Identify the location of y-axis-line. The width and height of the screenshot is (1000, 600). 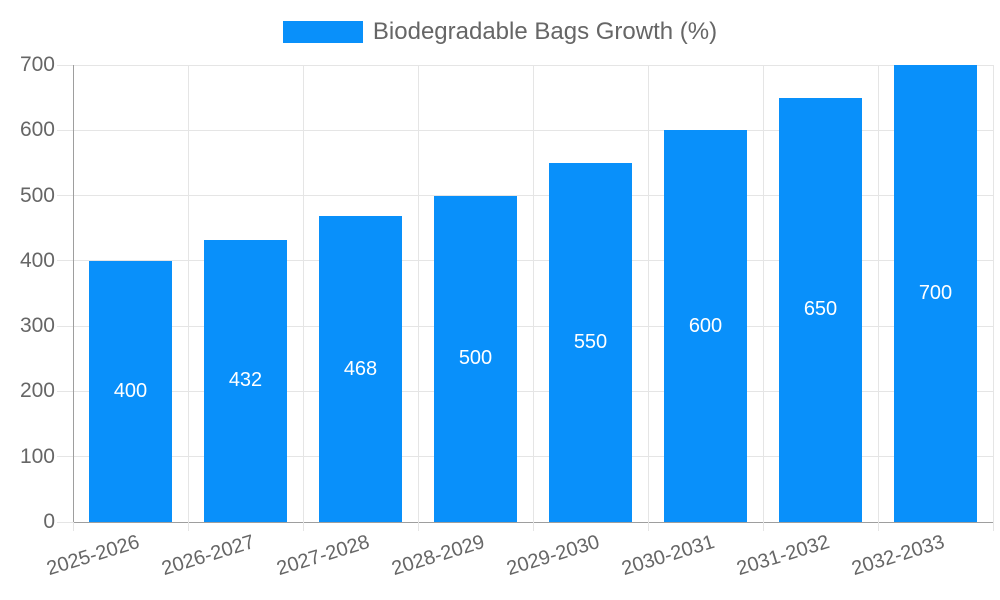
(73, 293).